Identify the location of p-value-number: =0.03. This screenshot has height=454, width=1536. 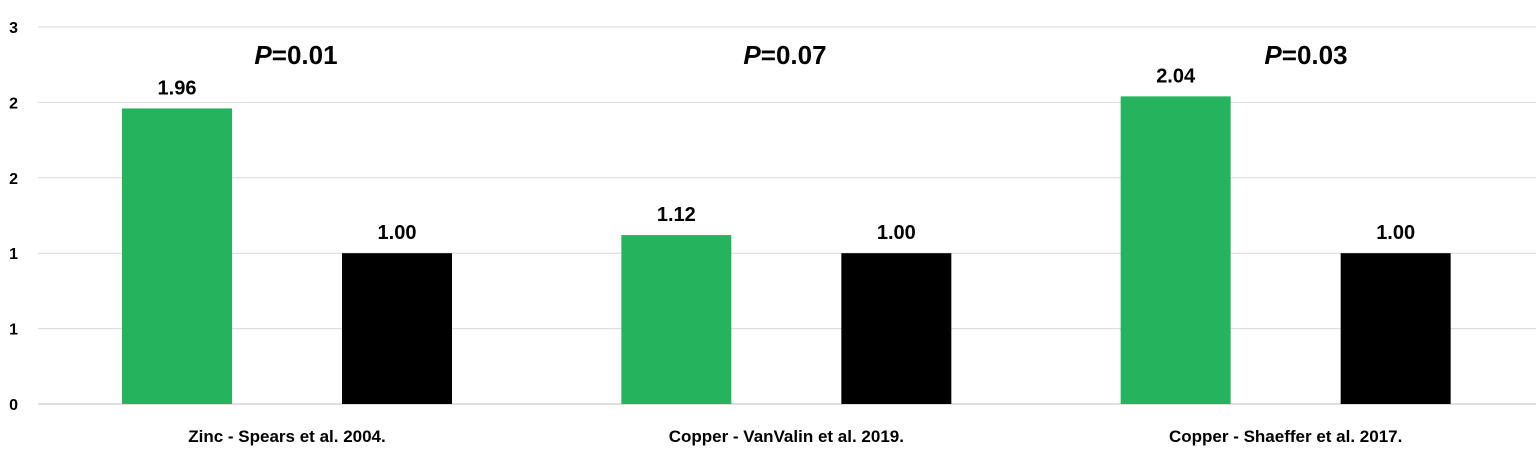
(1315, 55).